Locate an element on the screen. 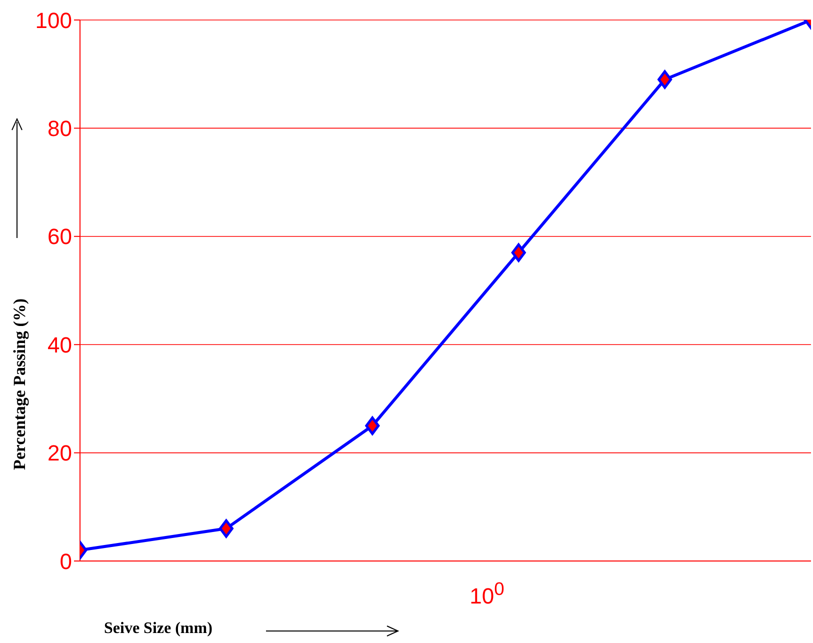 This screenshot has height=643, width=813. y-tick-label: 0 is located at coordinates (66, 561).